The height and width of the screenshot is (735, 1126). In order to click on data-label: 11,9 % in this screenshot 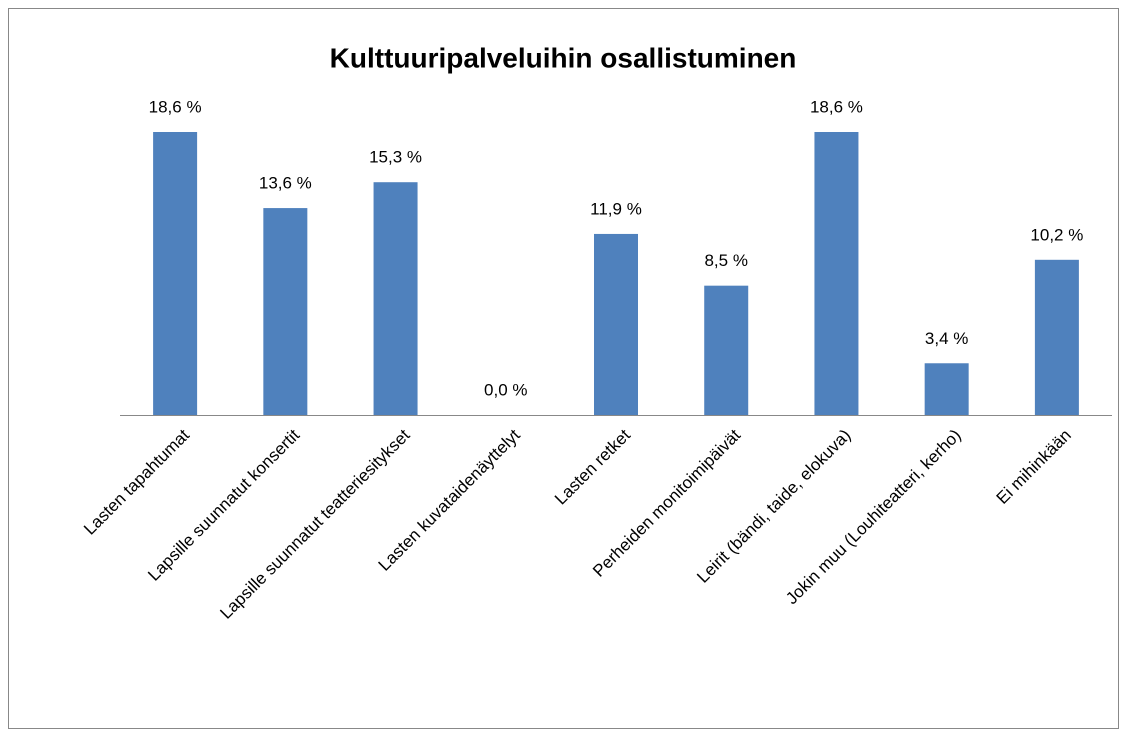, I will do `click(616, 208)`.